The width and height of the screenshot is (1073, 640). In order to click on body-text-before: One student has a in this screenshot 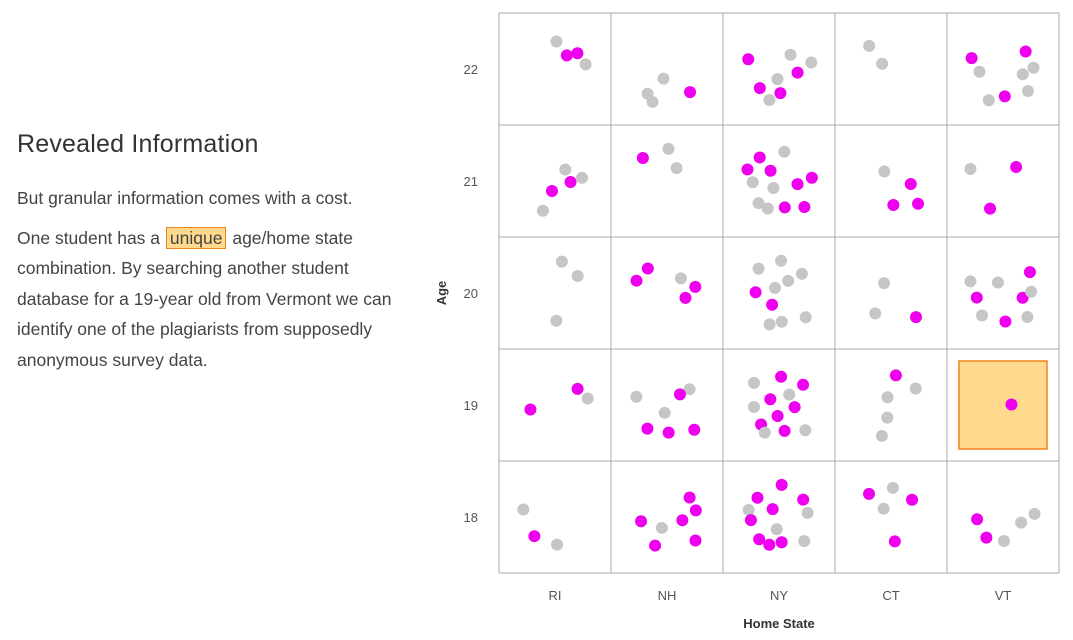, I will do `click(89, 237)`.